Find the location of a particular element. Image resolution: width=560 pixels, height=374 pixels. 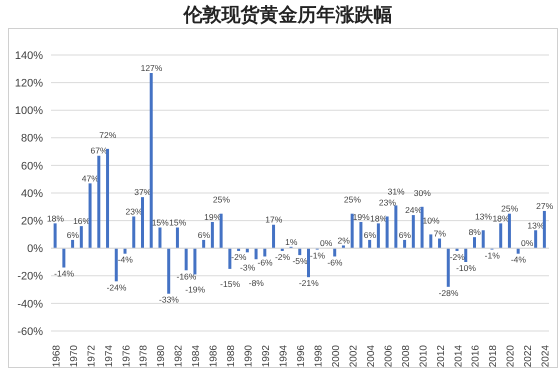

x-tick-label: 2016 is located at coordinates (476, 356).